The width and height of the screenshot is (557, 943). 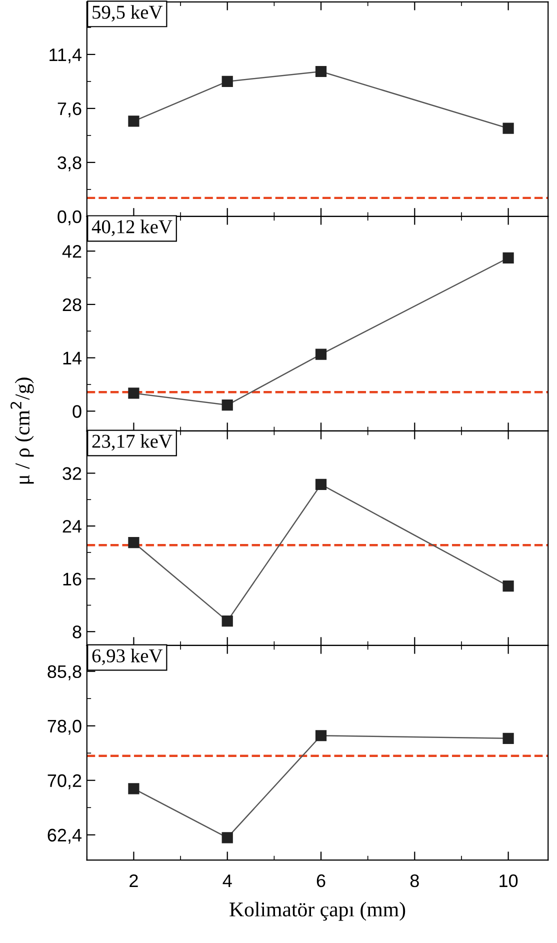 I want to click on chart-title: 23,17 keV, so click(x=132, y=442).